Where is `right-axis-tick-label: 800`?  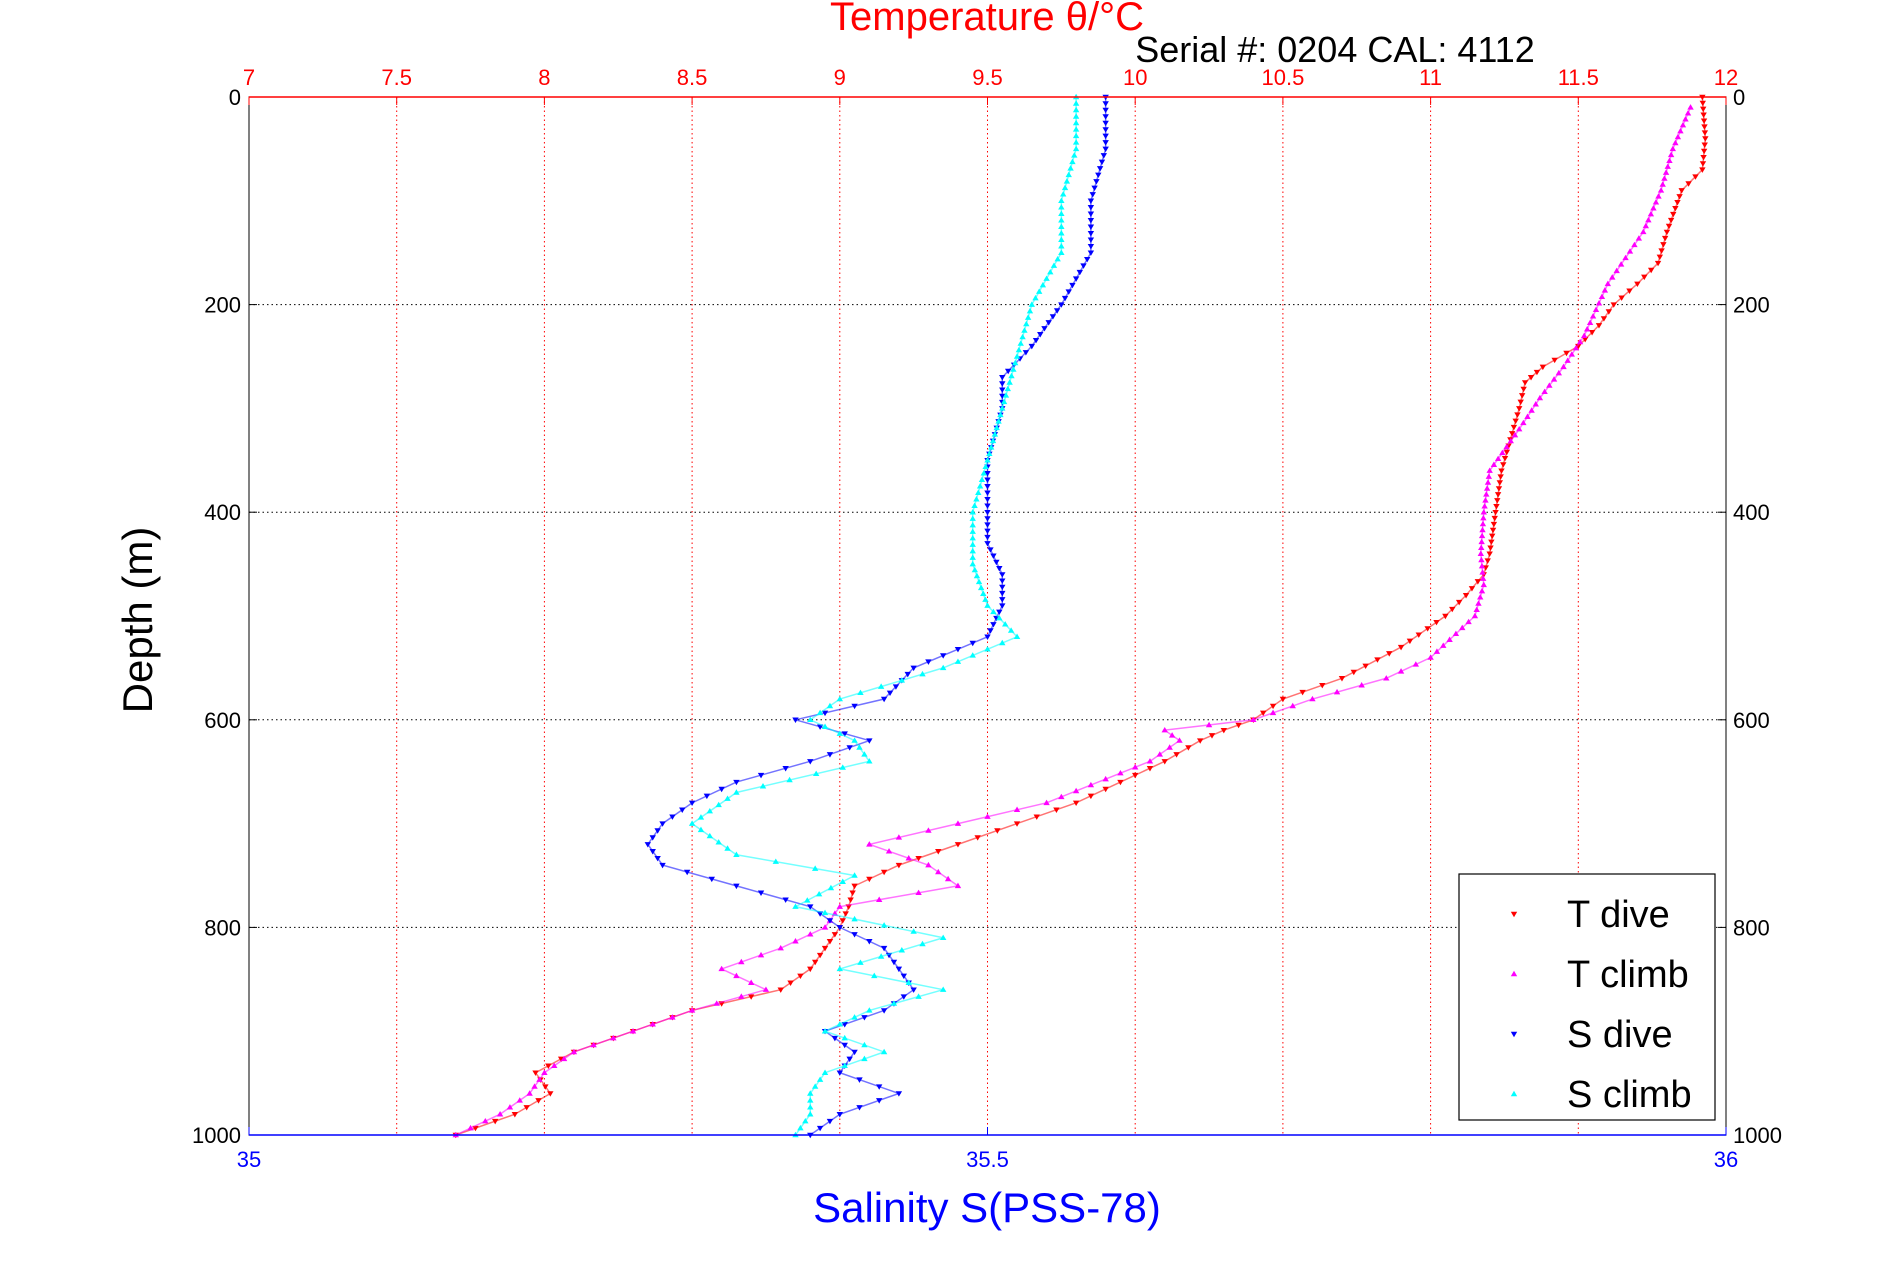 right-axis-tick-label: 800 is located at coordinates (1751, 927).